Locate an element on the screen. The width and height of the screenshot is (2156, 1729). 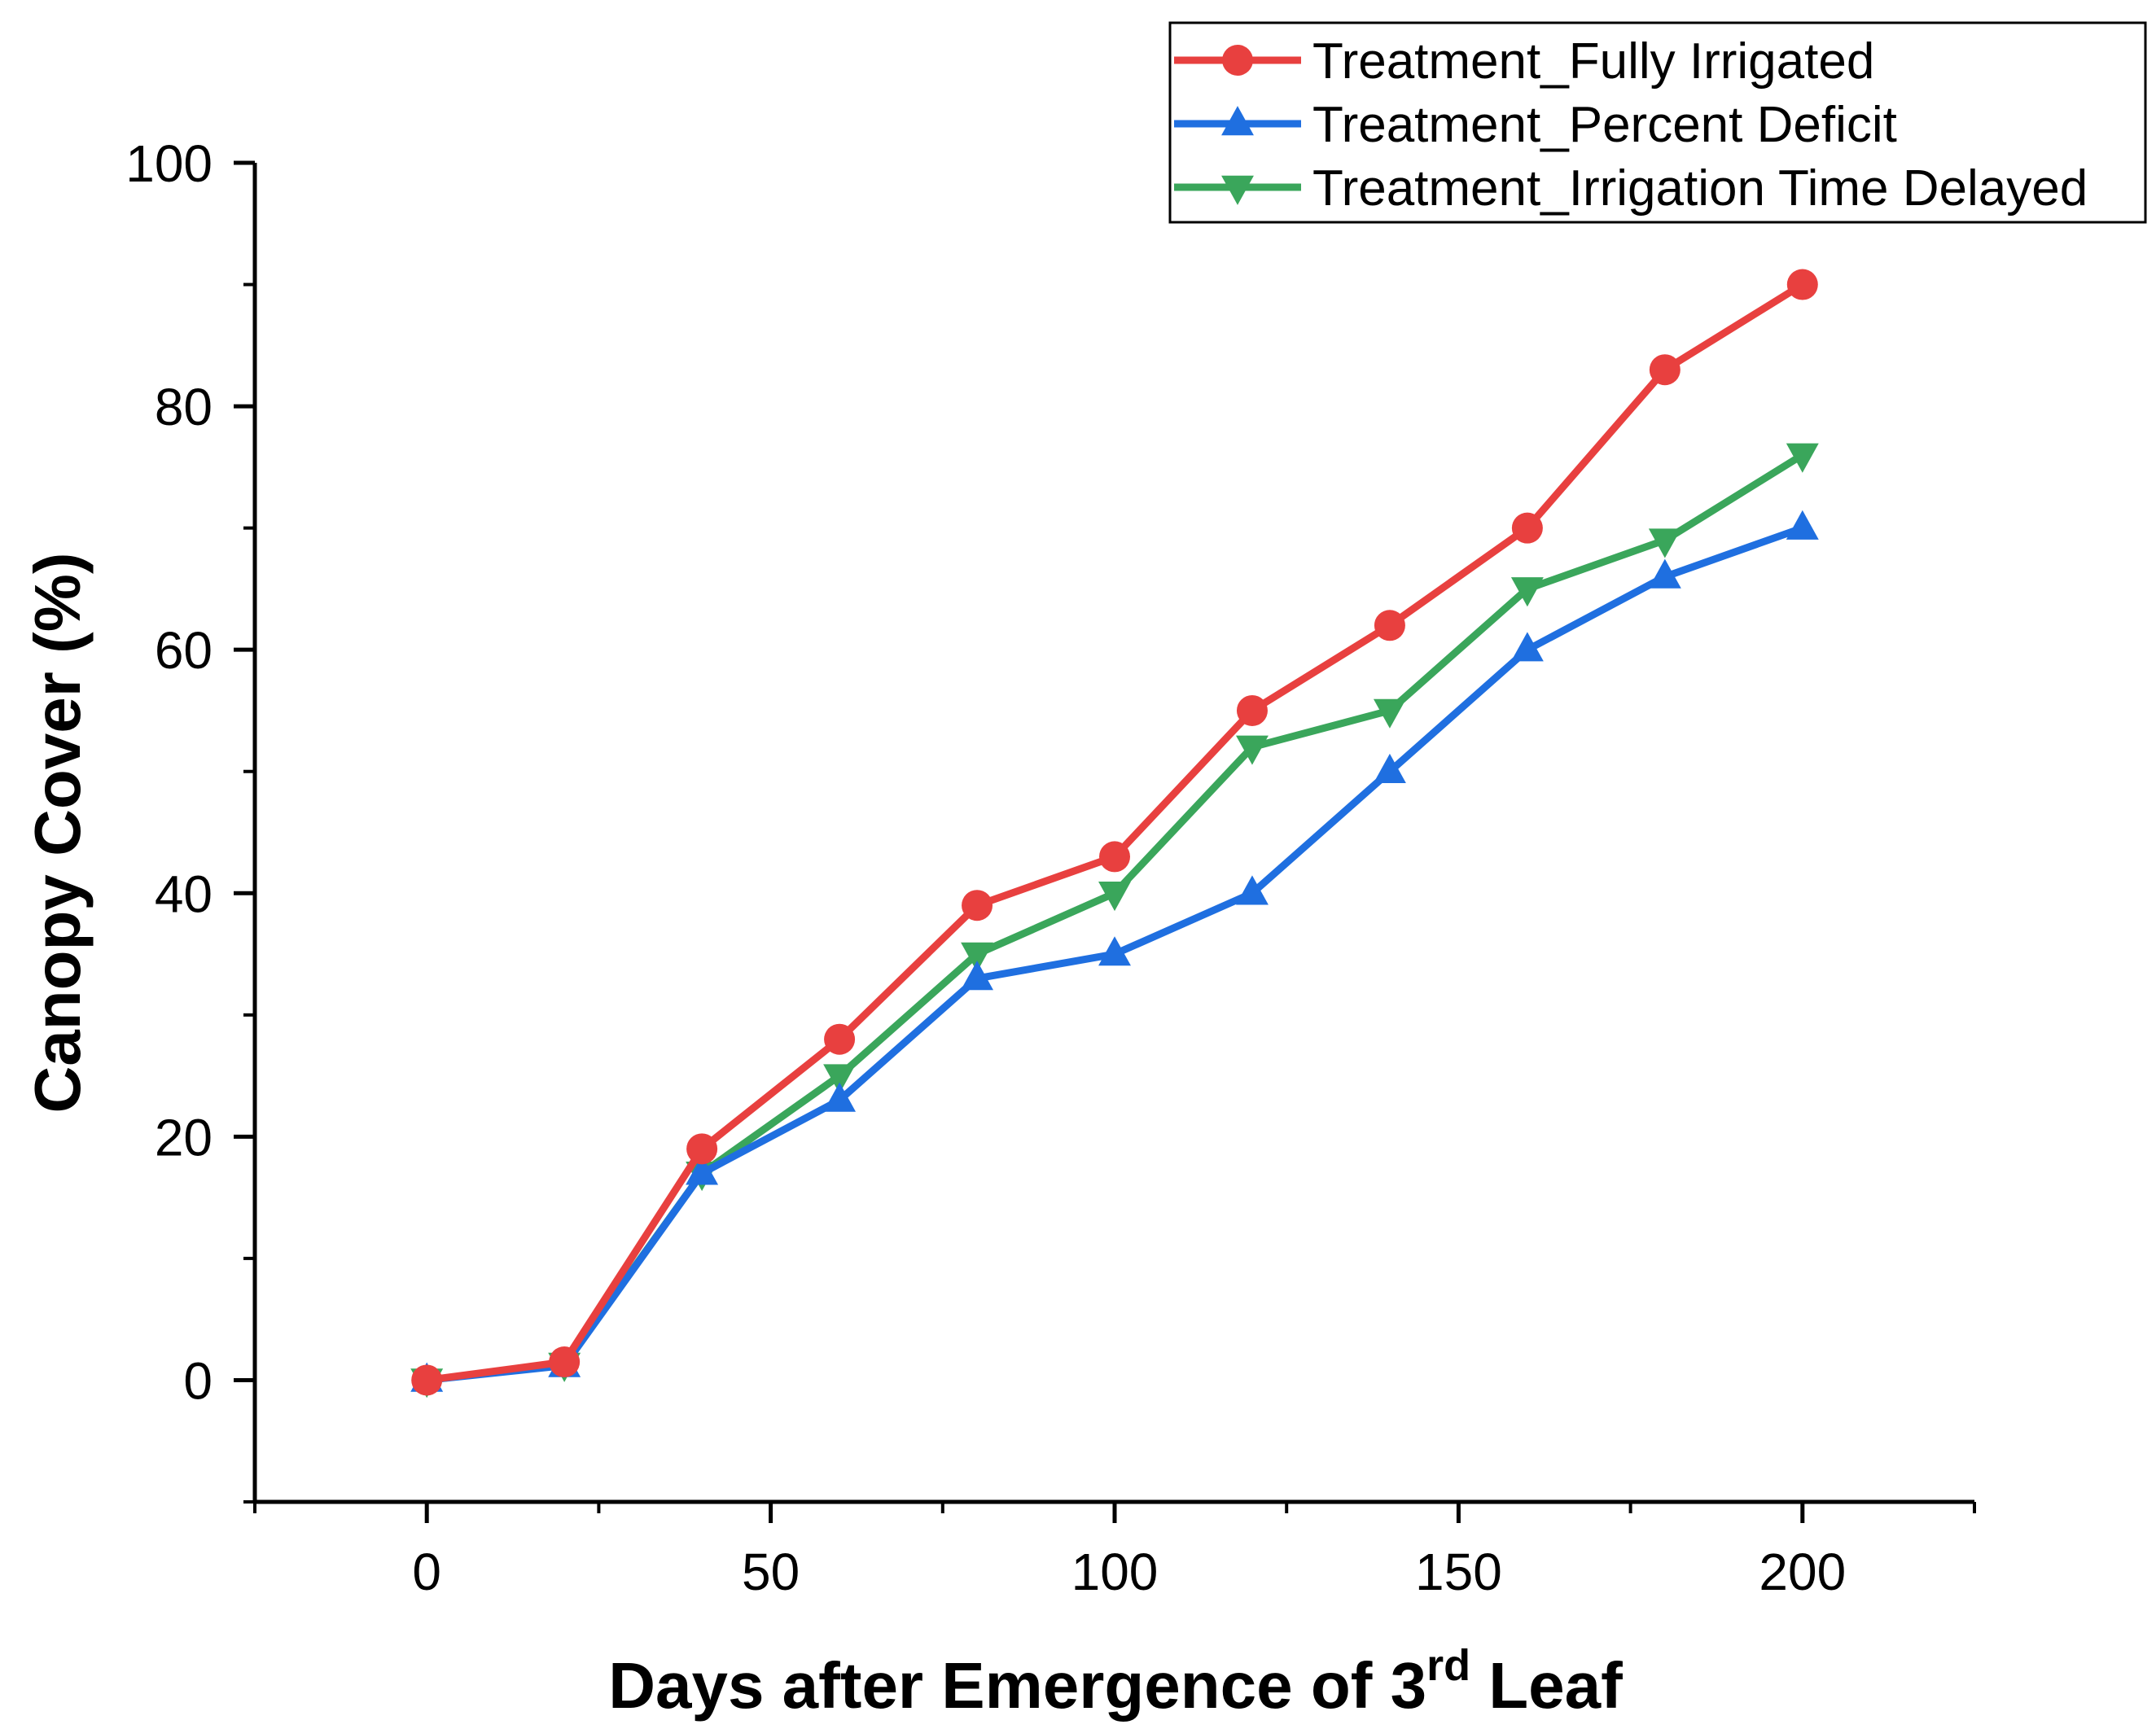
x-tick-label: 100 is located at coordinates (1115, 1572).